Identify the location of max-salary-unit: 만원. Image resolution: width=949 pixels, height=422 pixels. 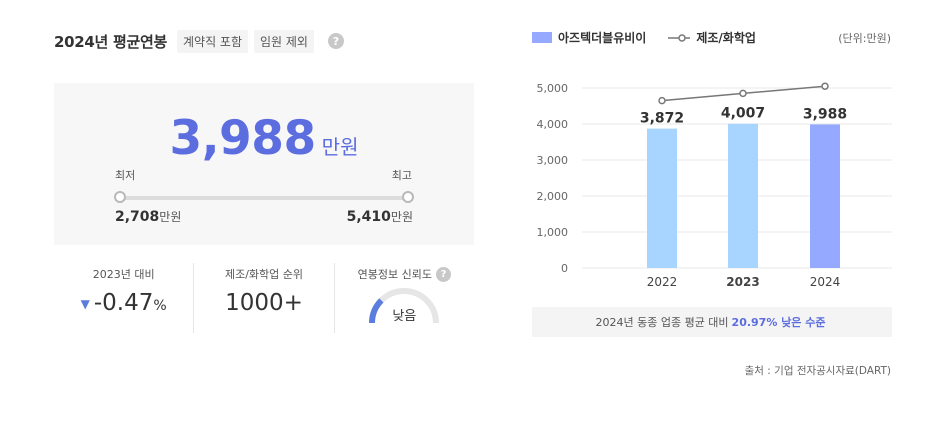
(401, 217).